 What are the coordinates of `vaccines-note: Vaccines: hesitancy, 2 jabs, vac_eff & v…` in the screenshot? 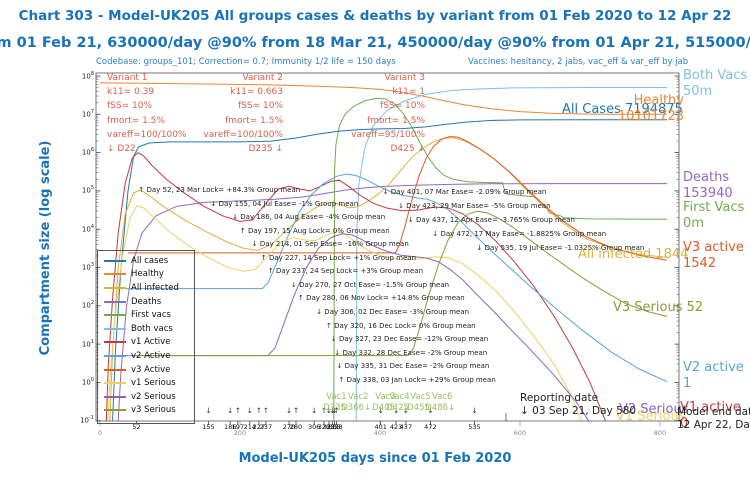 It's located at (578, 62).